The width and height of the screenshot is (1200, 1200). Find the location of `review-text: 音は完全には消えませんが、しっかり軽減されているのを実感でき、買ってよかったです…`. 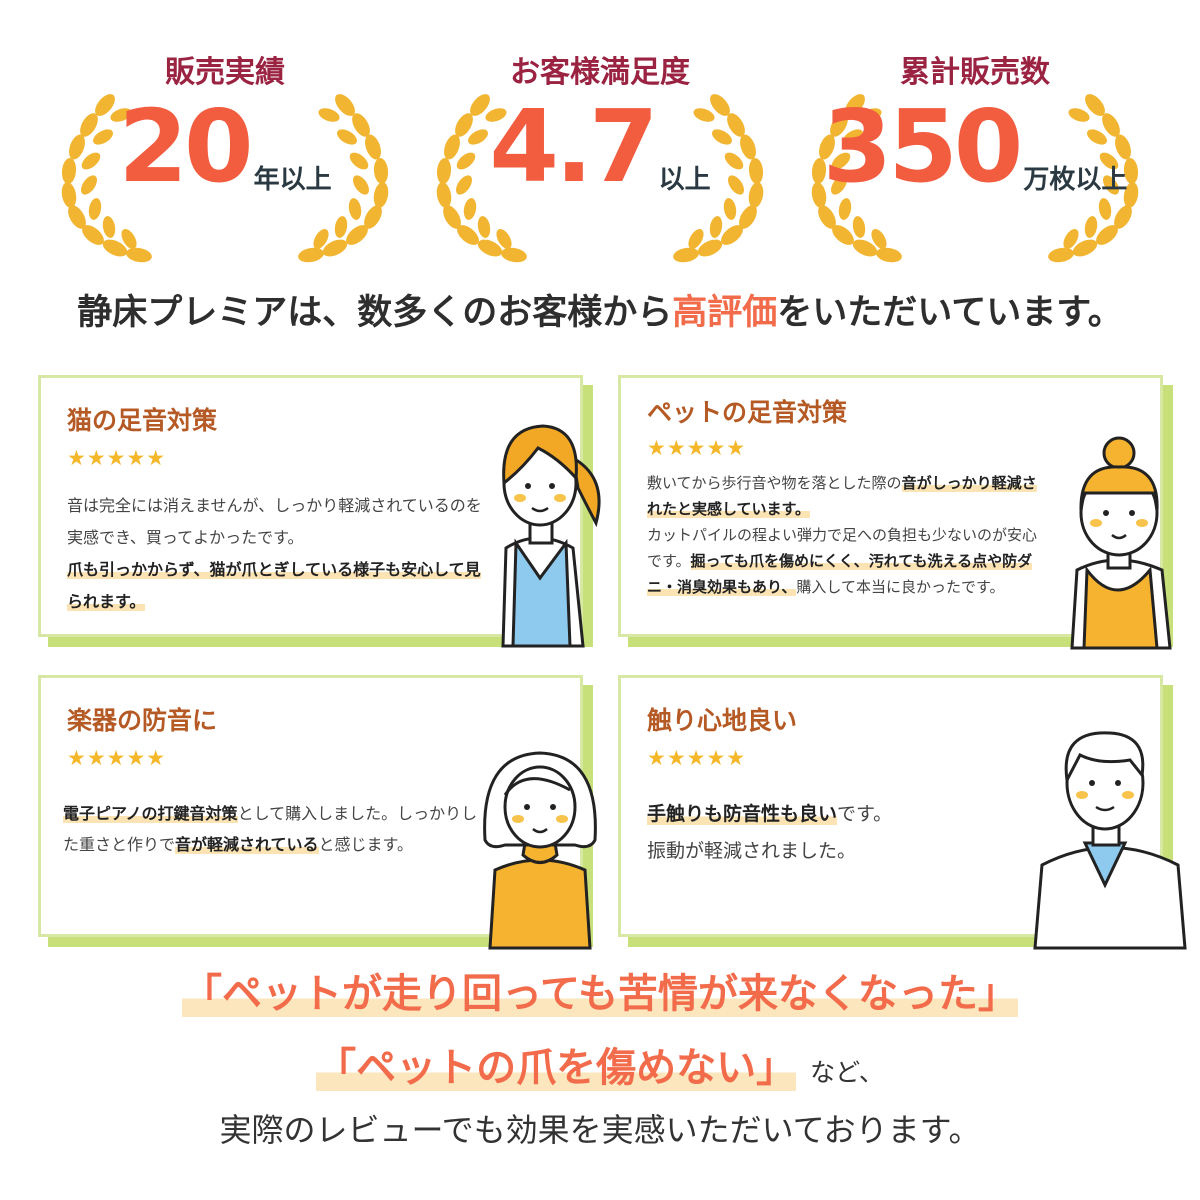

review-text: 音は完全には消えませんが、しっかり軽減されているのを実感でき、買ってよかったです… is located at coordinates (274, 521).